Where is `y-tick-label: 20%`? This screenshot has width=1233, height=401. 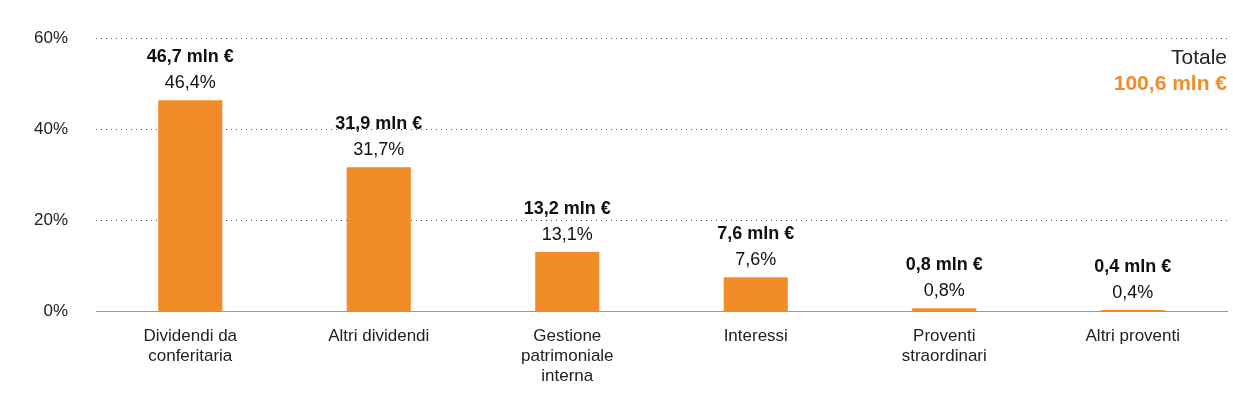
y-tick-label: 20% is located at coordinates (51, 220).